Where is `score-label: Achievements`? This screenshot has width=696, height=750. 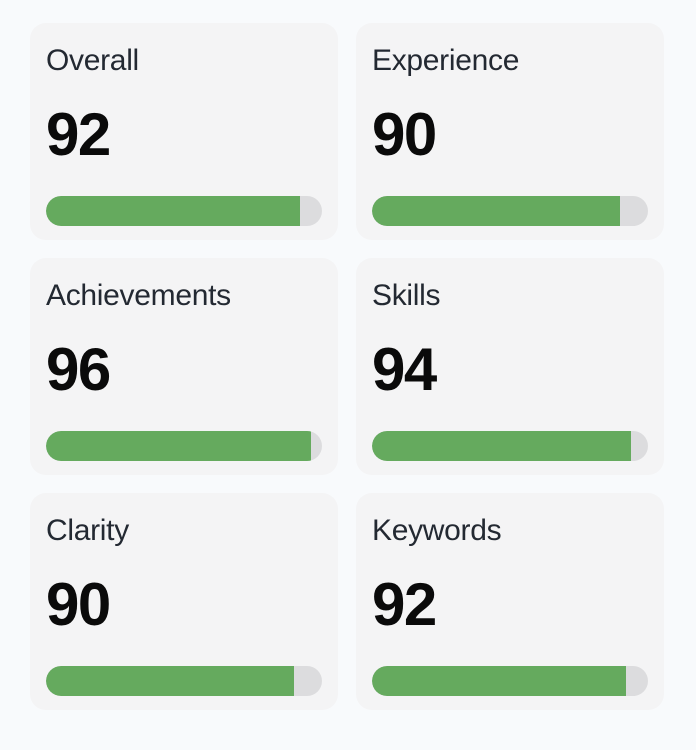
score-label: Achievements is located at coordinates (138, 295).